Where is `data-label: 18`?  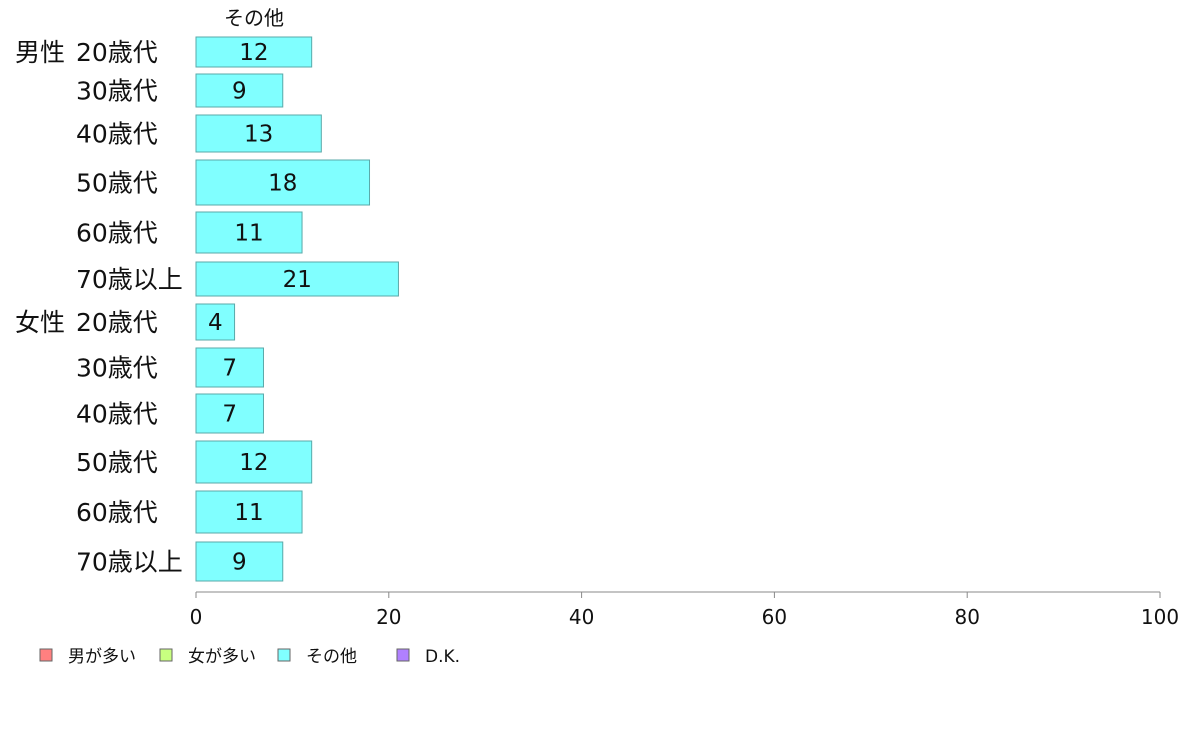 data-label: 18 is located at coordinates (282, 184).